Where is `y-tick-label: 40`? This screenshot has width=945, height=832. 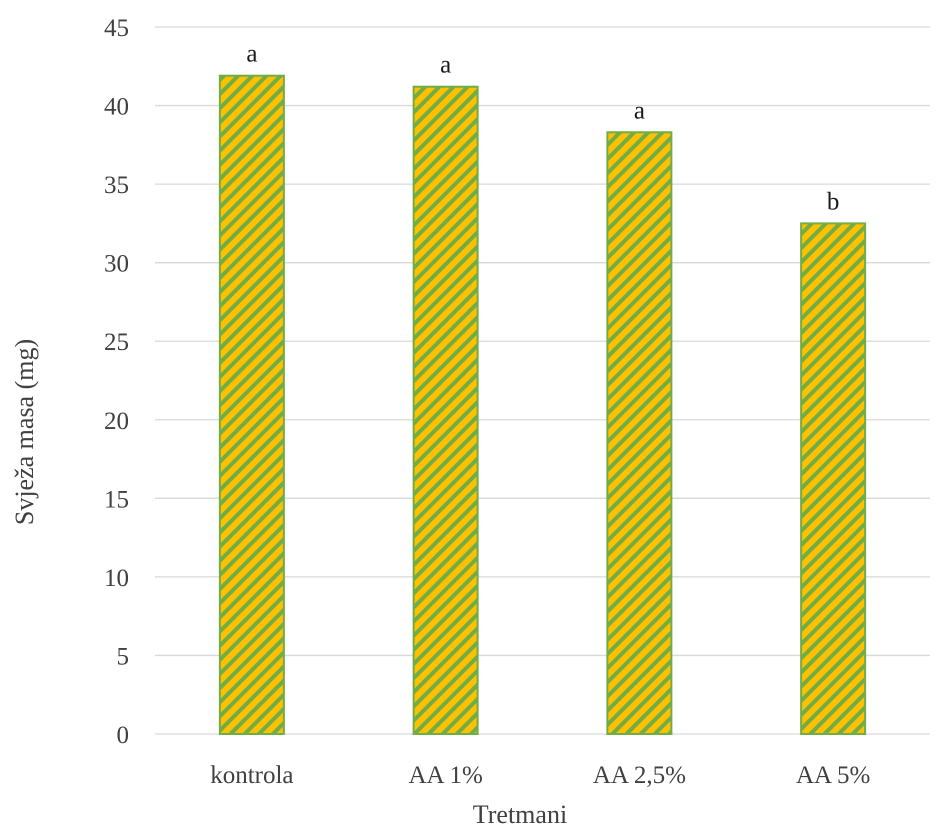 y-tick-label: 40 is located at coordinates (116, 107).